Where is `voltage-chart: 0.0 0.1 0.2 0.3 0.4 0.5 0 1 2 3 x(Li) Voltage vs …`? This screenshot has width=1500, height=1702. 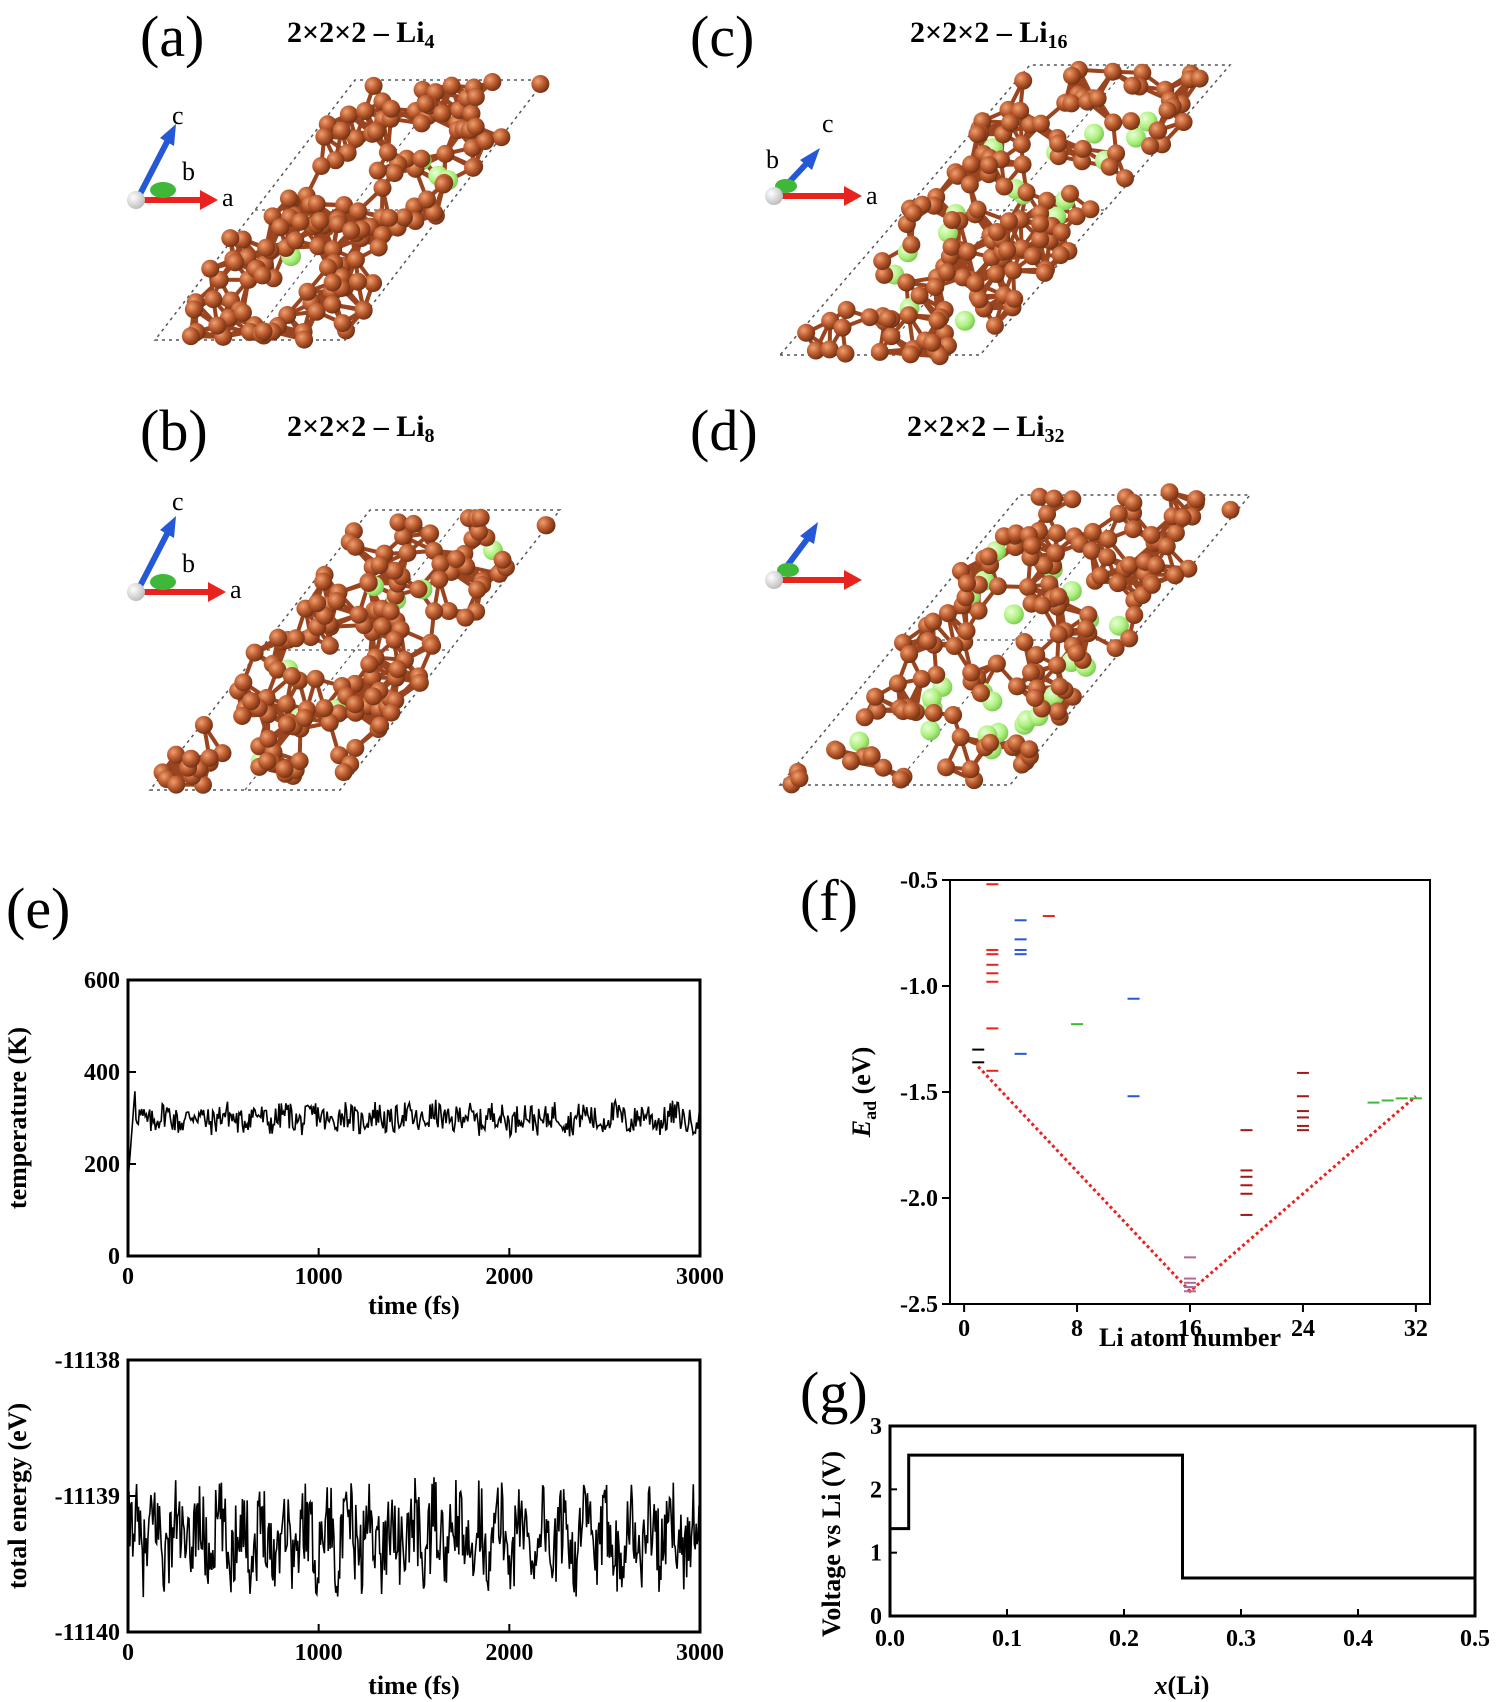
voltage-chart: 0.0 0.1 0.2 0.3 0.4 0.5 0 1 2 3 x(Li) Voltage vs … is located at coordinates (1155, 1557).